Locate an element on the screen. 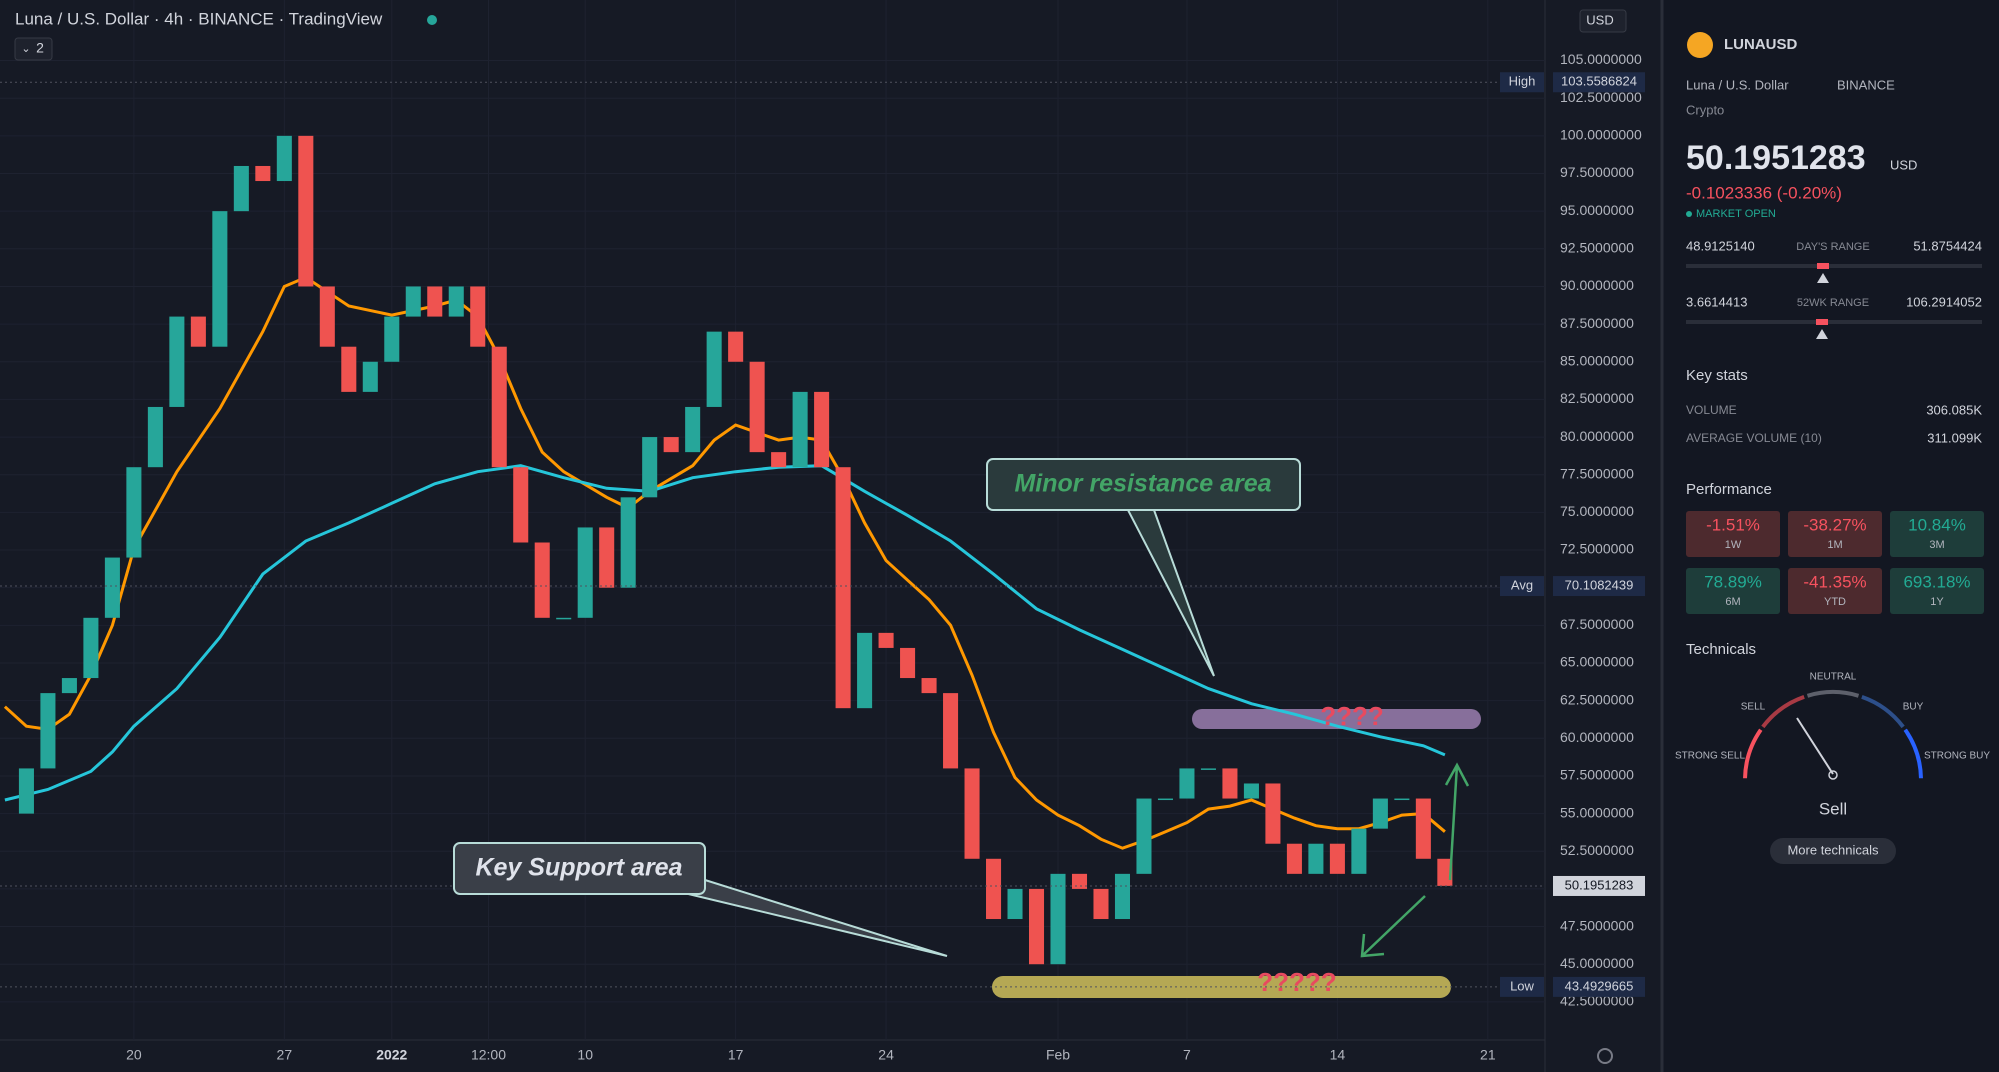 The image size is (1999, 1072). x-tick-label: 7 is located at coordinates (1187, 1055).